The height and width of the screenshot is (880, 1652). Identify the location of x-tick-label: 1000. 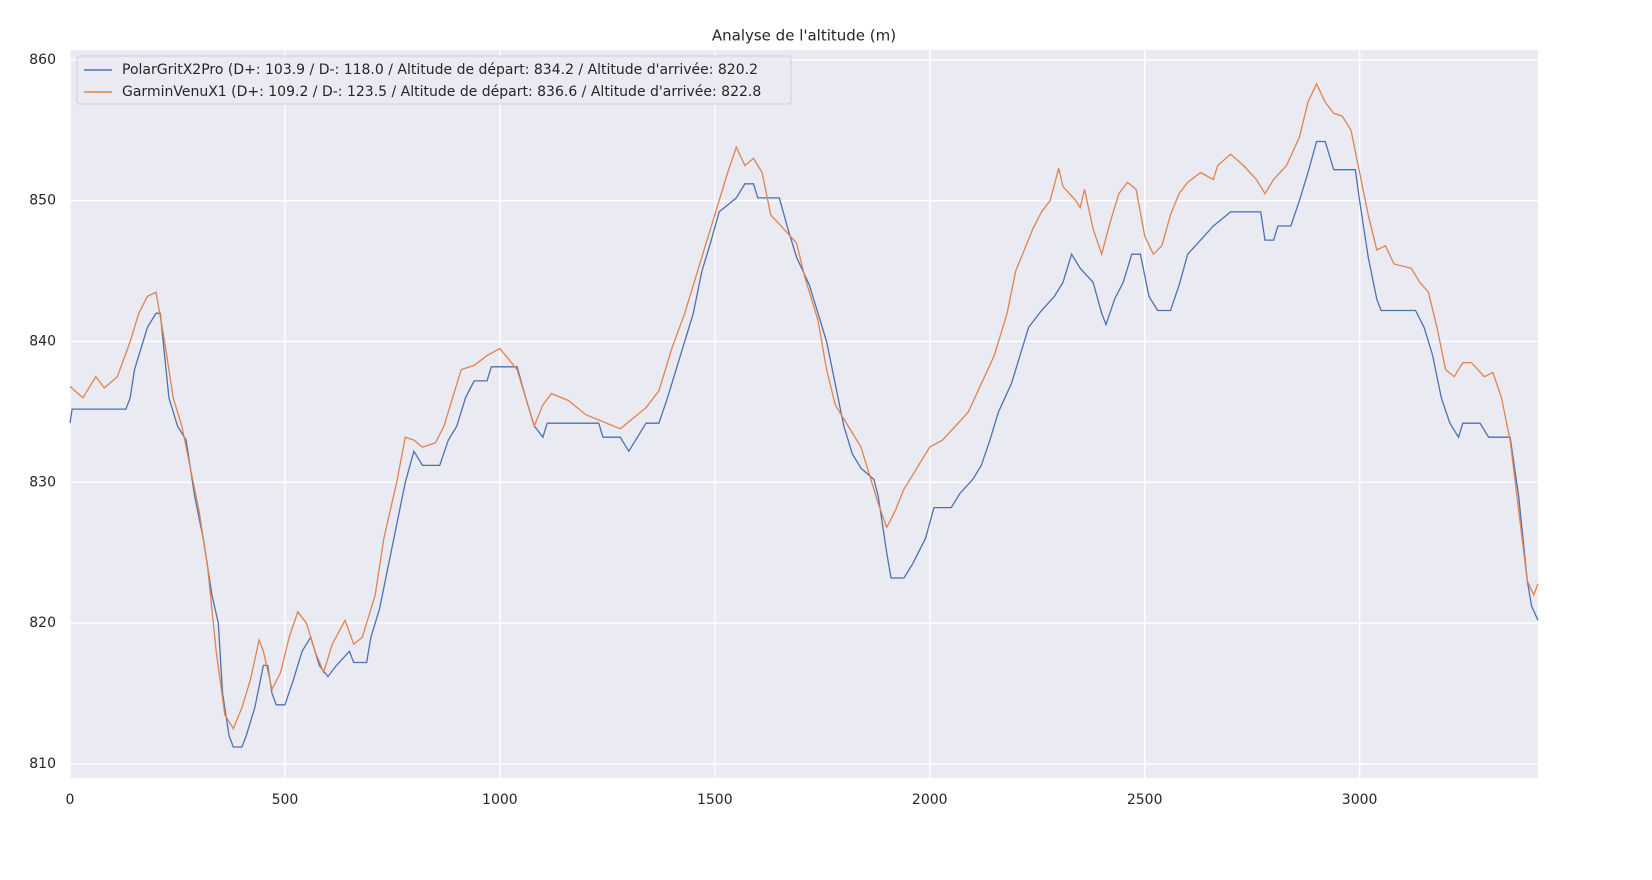
(500, 800).